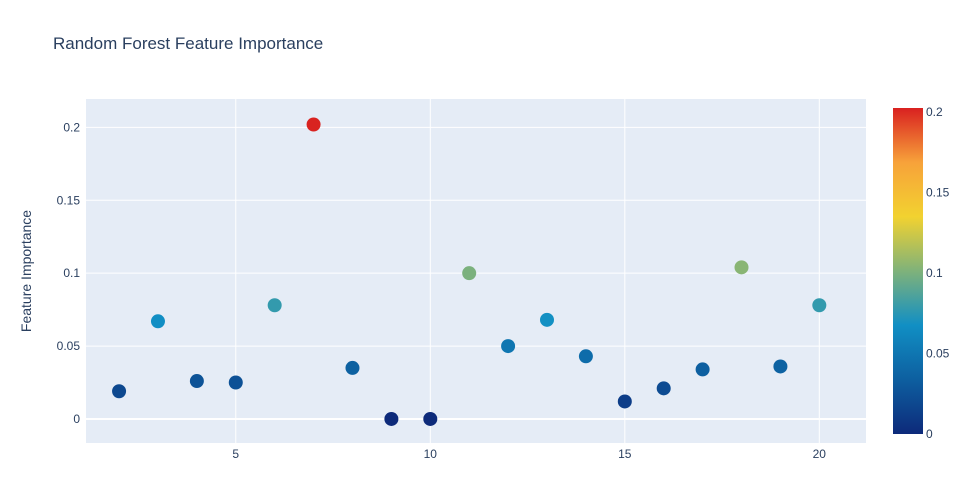 The image size is (978, 496). What do you see at coordinates (69, 200) in the screenshot?
I see `y-tick-label: 0.15` at bounding box center [69, 200].